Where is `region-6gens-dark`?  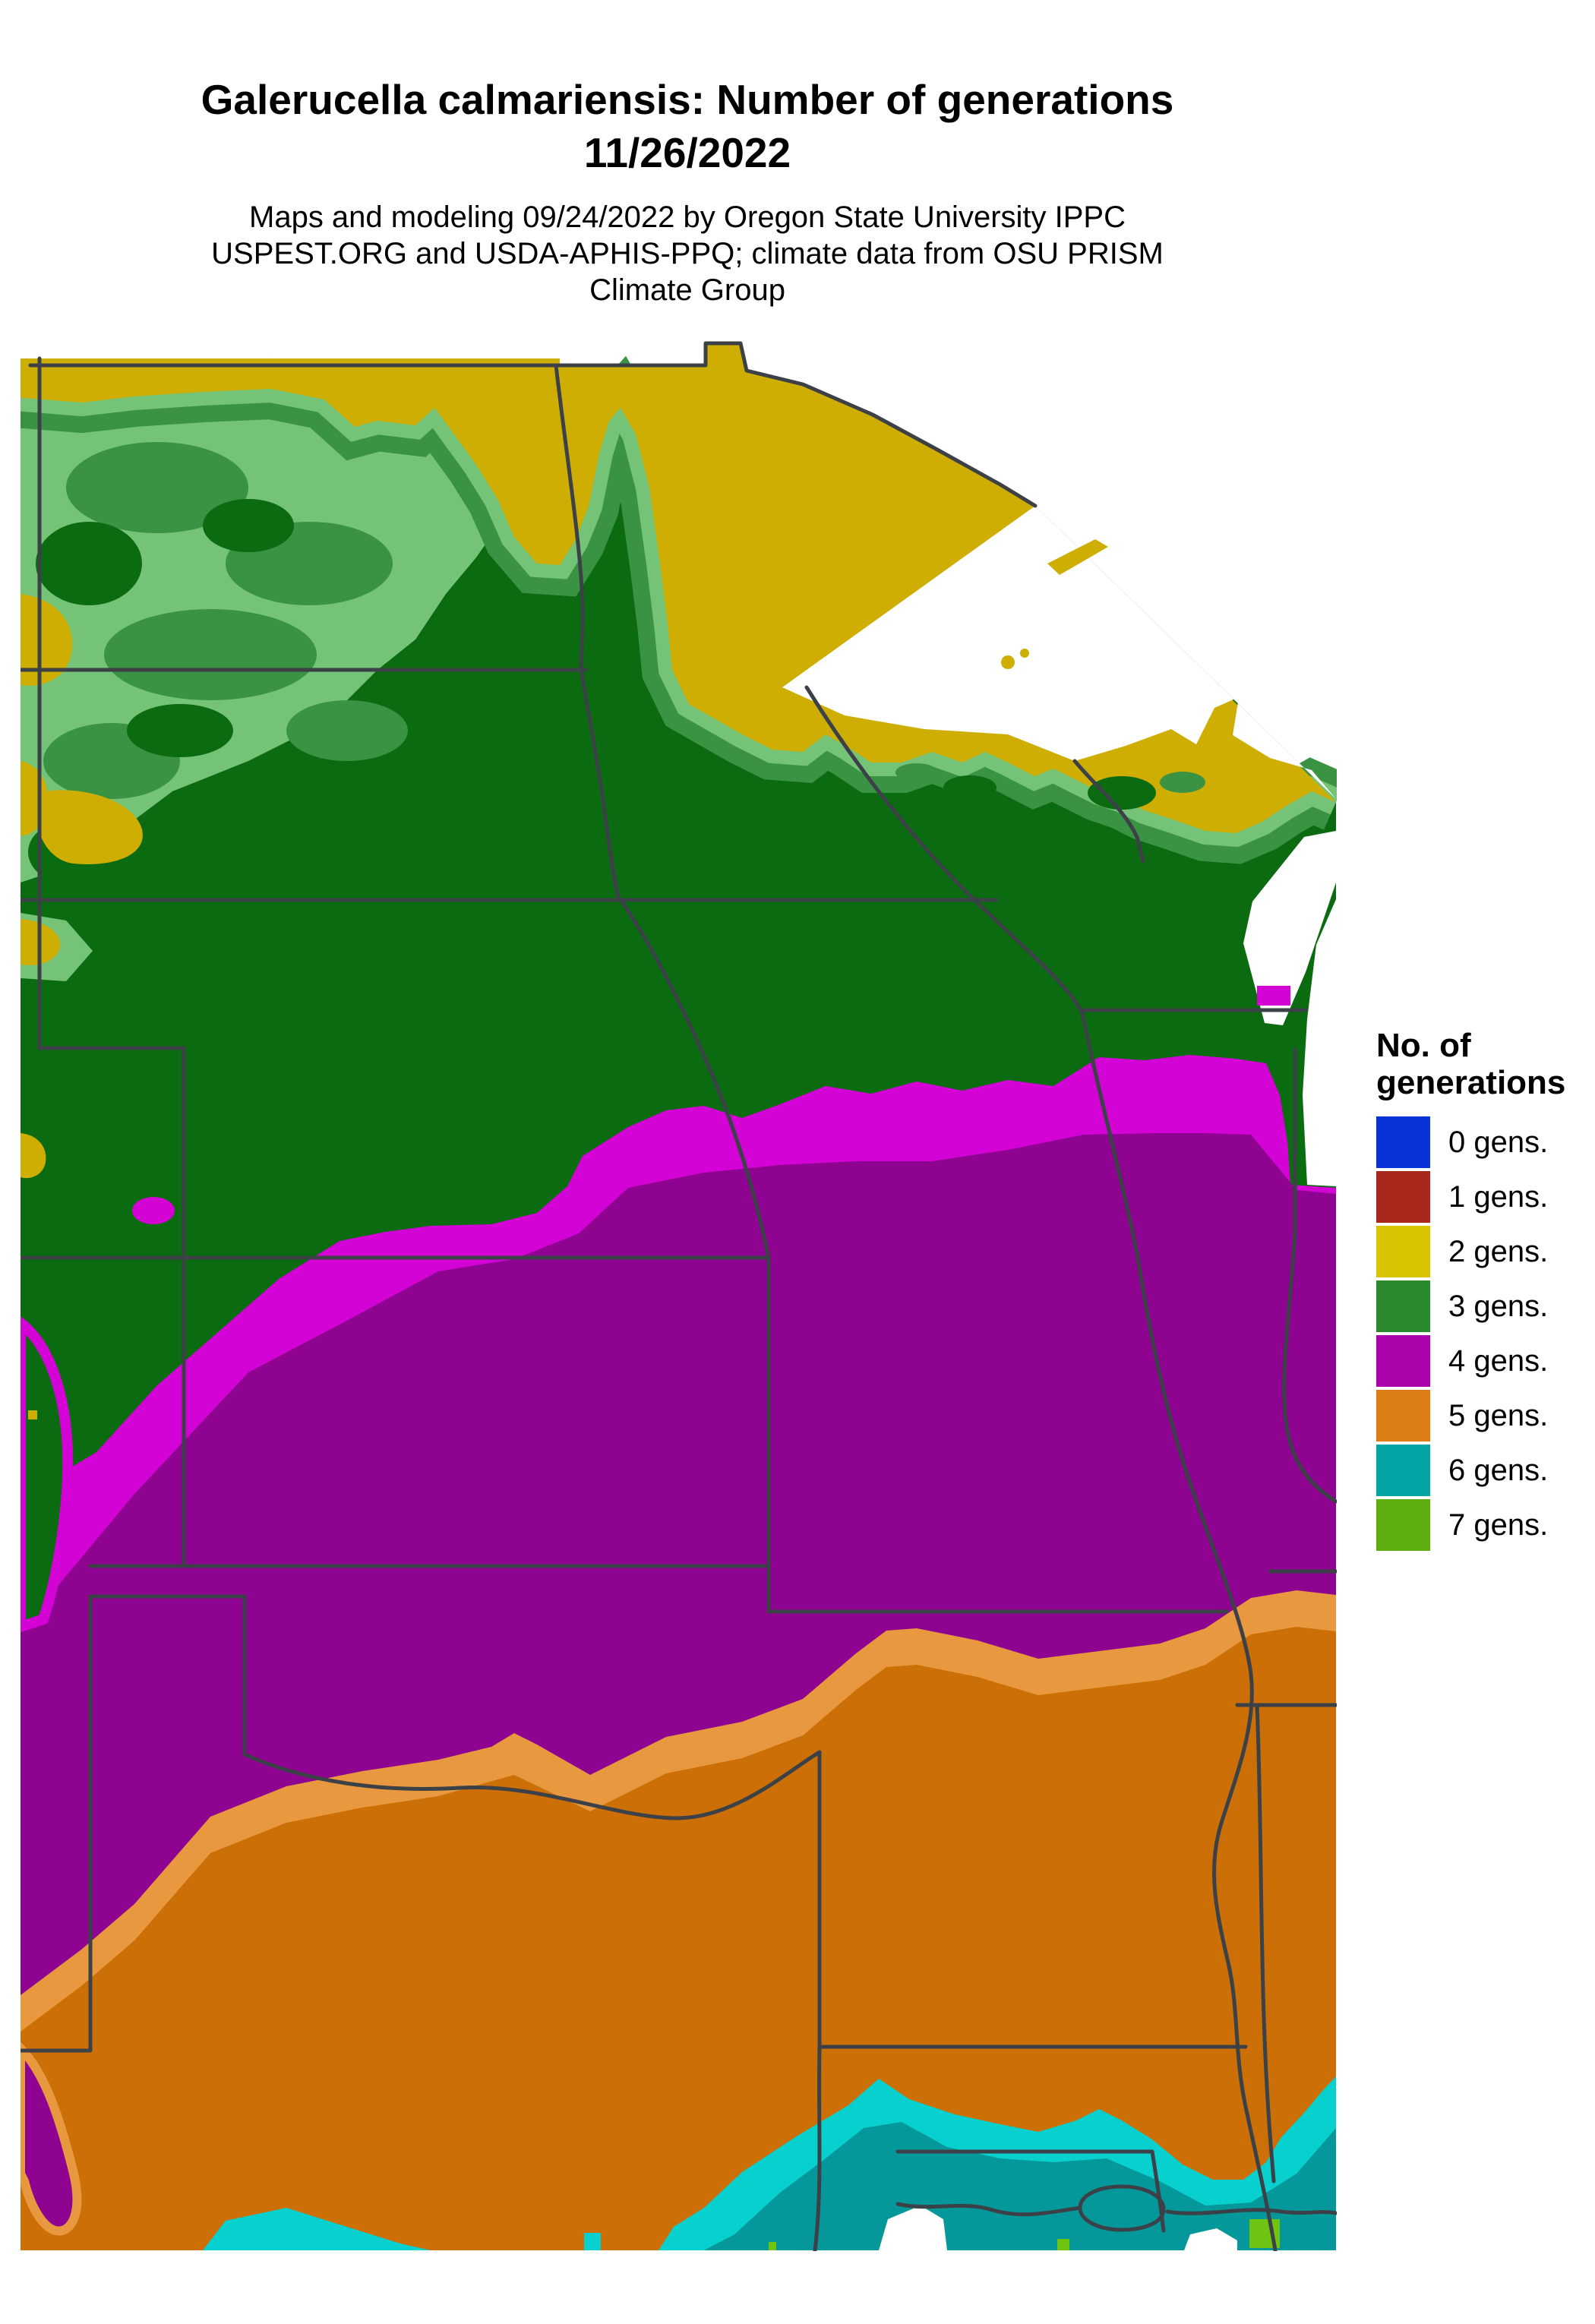
region-6gens-dark is located at coordinates (1020, 2186).